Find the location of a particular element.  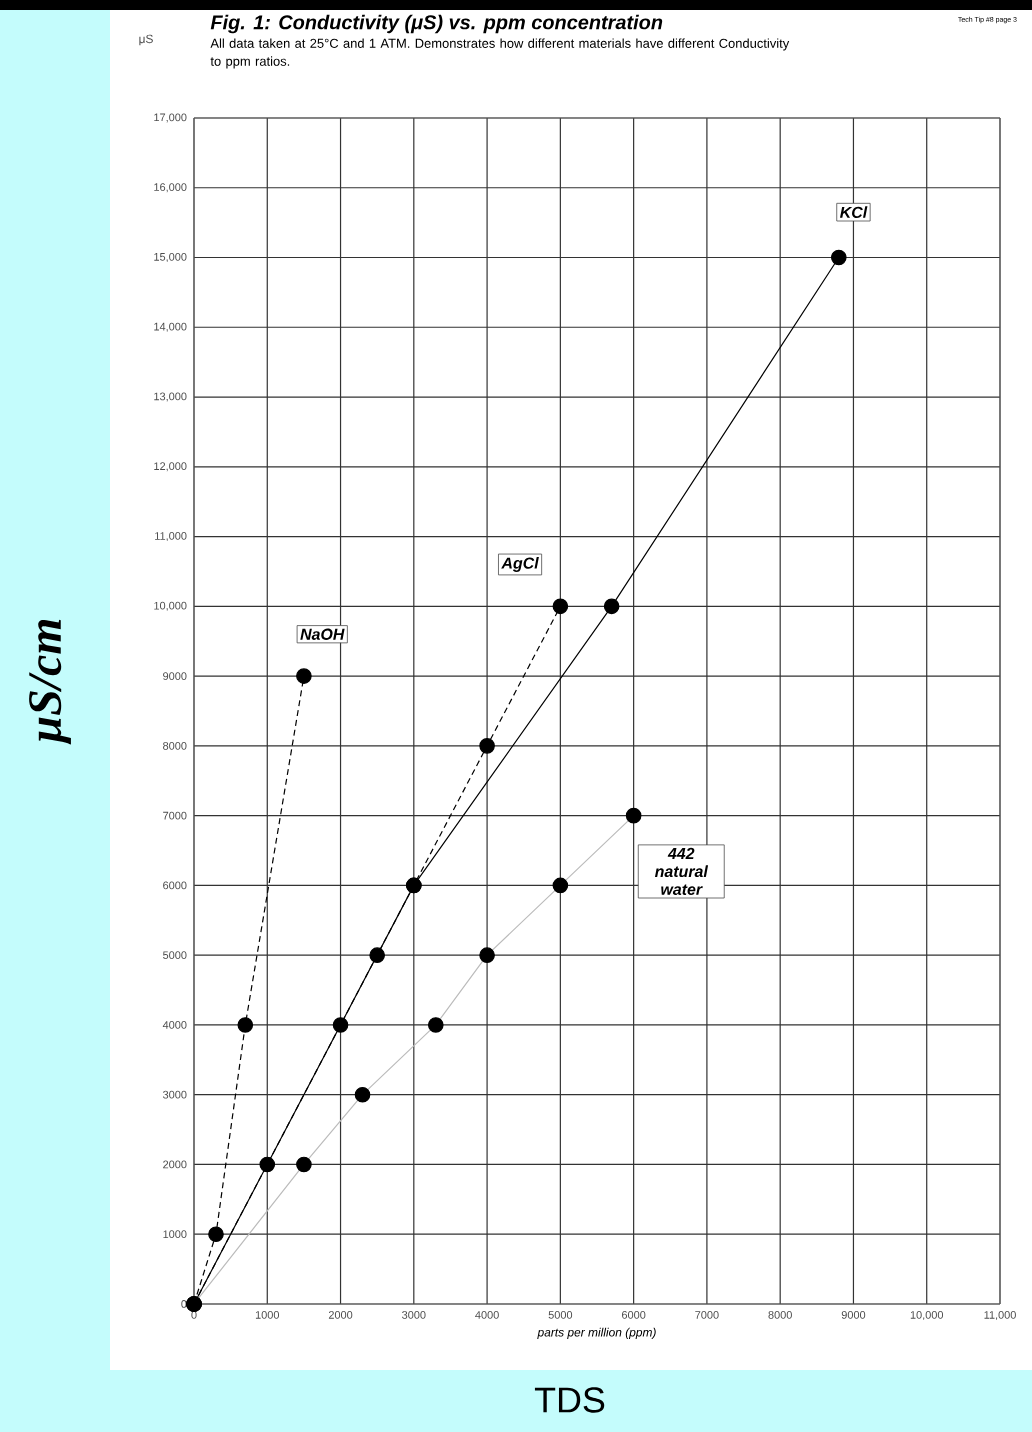

y-axis-title: μS/cm is located at coordinates (50, 682).